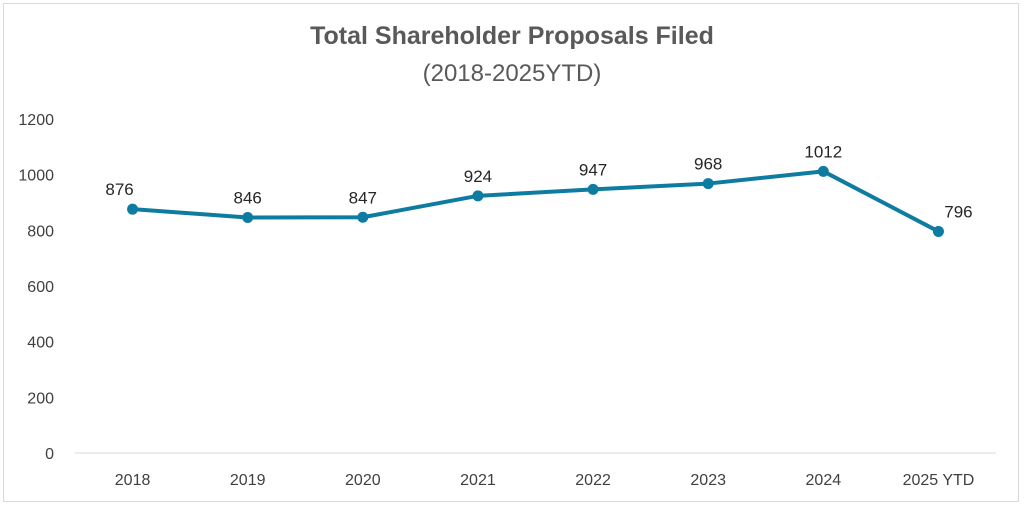  I want to click on data-label: 968, so click(708, 164).